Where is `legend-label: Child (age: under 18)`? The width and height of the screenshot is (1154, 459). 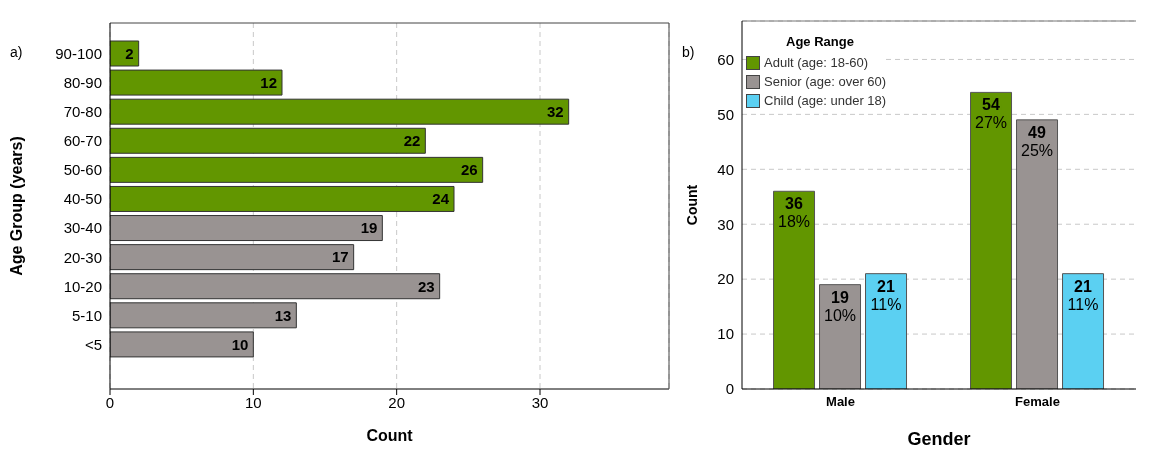 legend-label: Child (age: under 18) is located at coordinates (825, 101).